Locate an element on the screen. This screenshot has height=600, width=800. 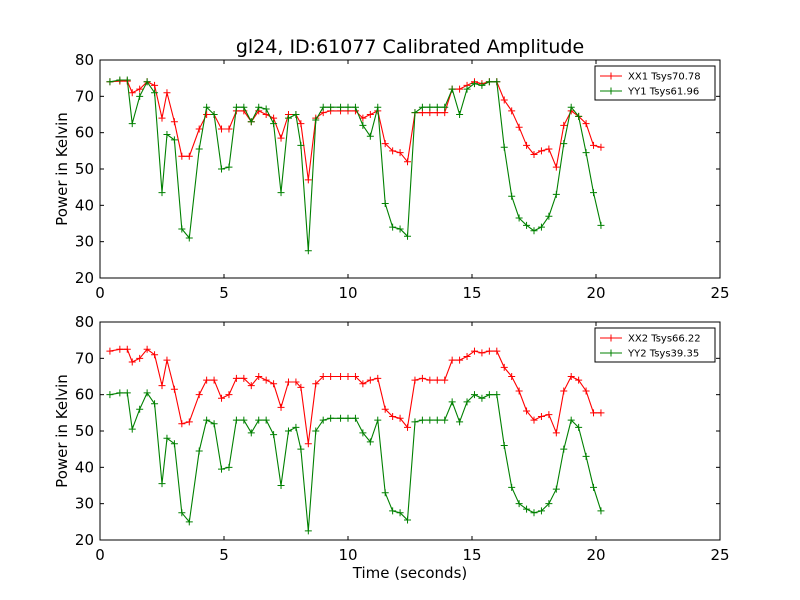
x-tick-label: 15 is located at coordinates (471, 293).